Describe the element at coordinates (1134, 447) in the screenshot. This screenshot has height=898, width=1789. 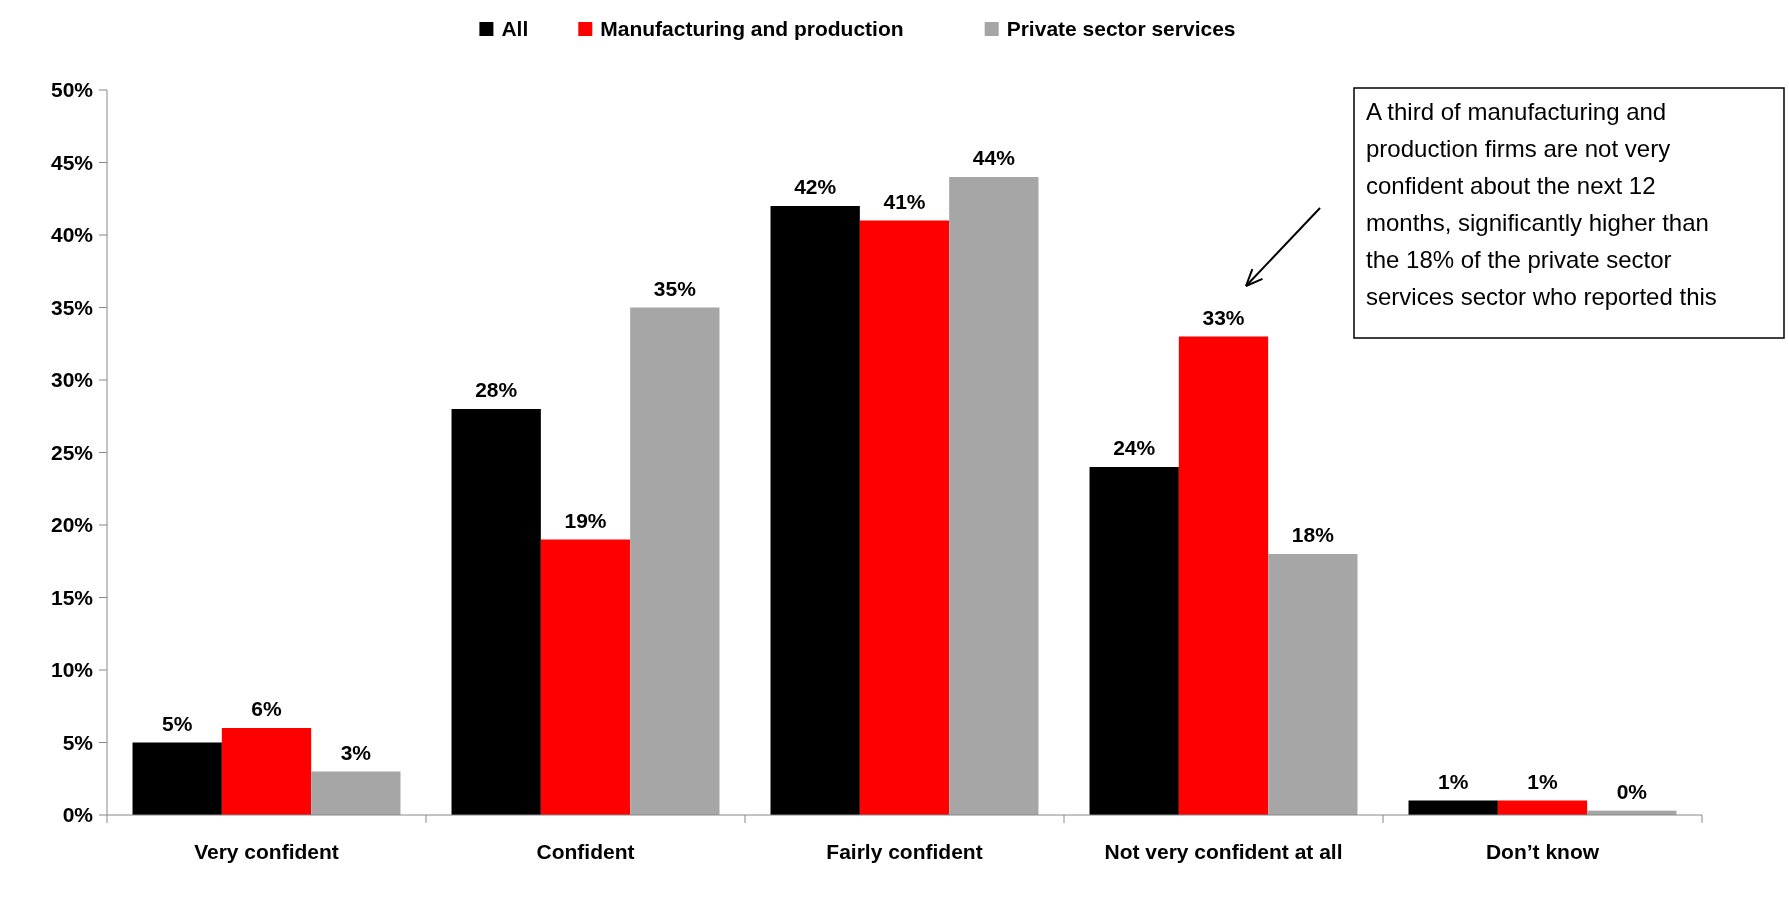
I see `data-label: 24%` at that location.